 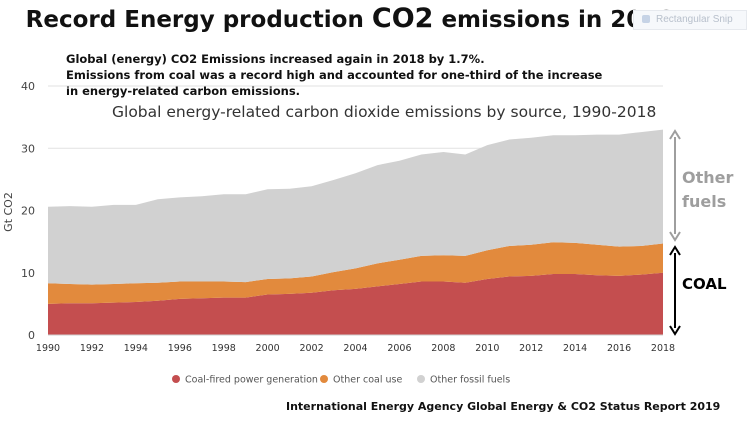 I want to click on legend-item-2: Other coal use, so click(x=361, y=380).